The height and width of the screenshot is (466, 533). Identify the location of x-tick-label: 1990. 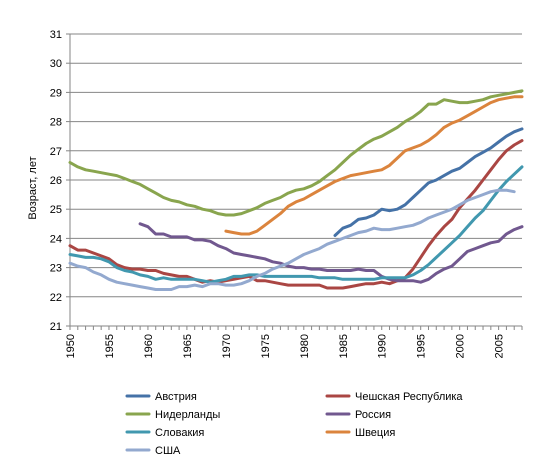
(383, 346).